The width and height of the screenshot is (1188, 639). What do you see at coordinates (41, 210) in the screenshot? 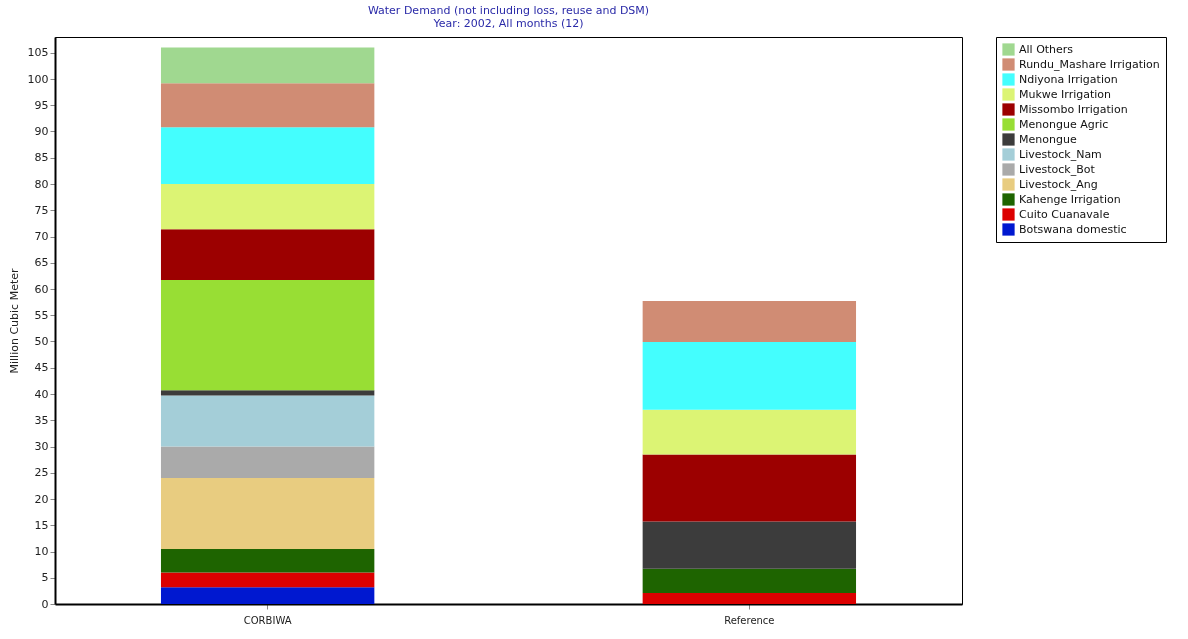
I see `y-tick-label: 75` at bounding box center [41, 210].